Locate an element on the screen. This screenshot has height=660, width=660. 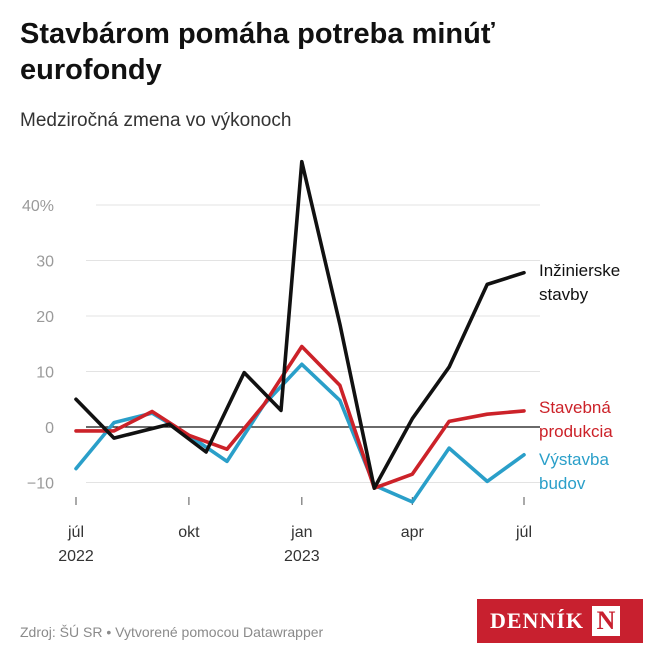
chart-subtitle: Medziročná zmena vo výkonoch is located at coordinates (156, 120).